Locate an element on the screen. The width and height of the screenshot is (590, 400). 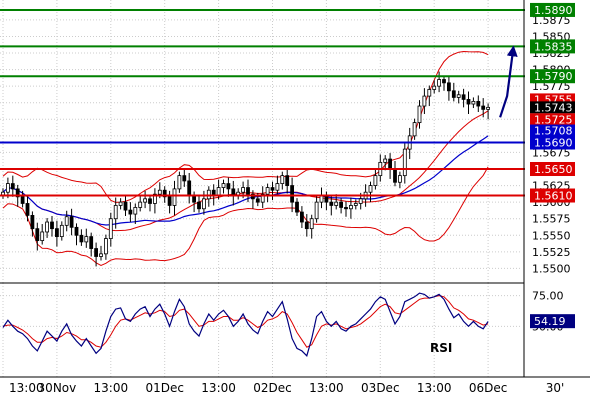
projection-arrow is located at coordinates (508, 81).